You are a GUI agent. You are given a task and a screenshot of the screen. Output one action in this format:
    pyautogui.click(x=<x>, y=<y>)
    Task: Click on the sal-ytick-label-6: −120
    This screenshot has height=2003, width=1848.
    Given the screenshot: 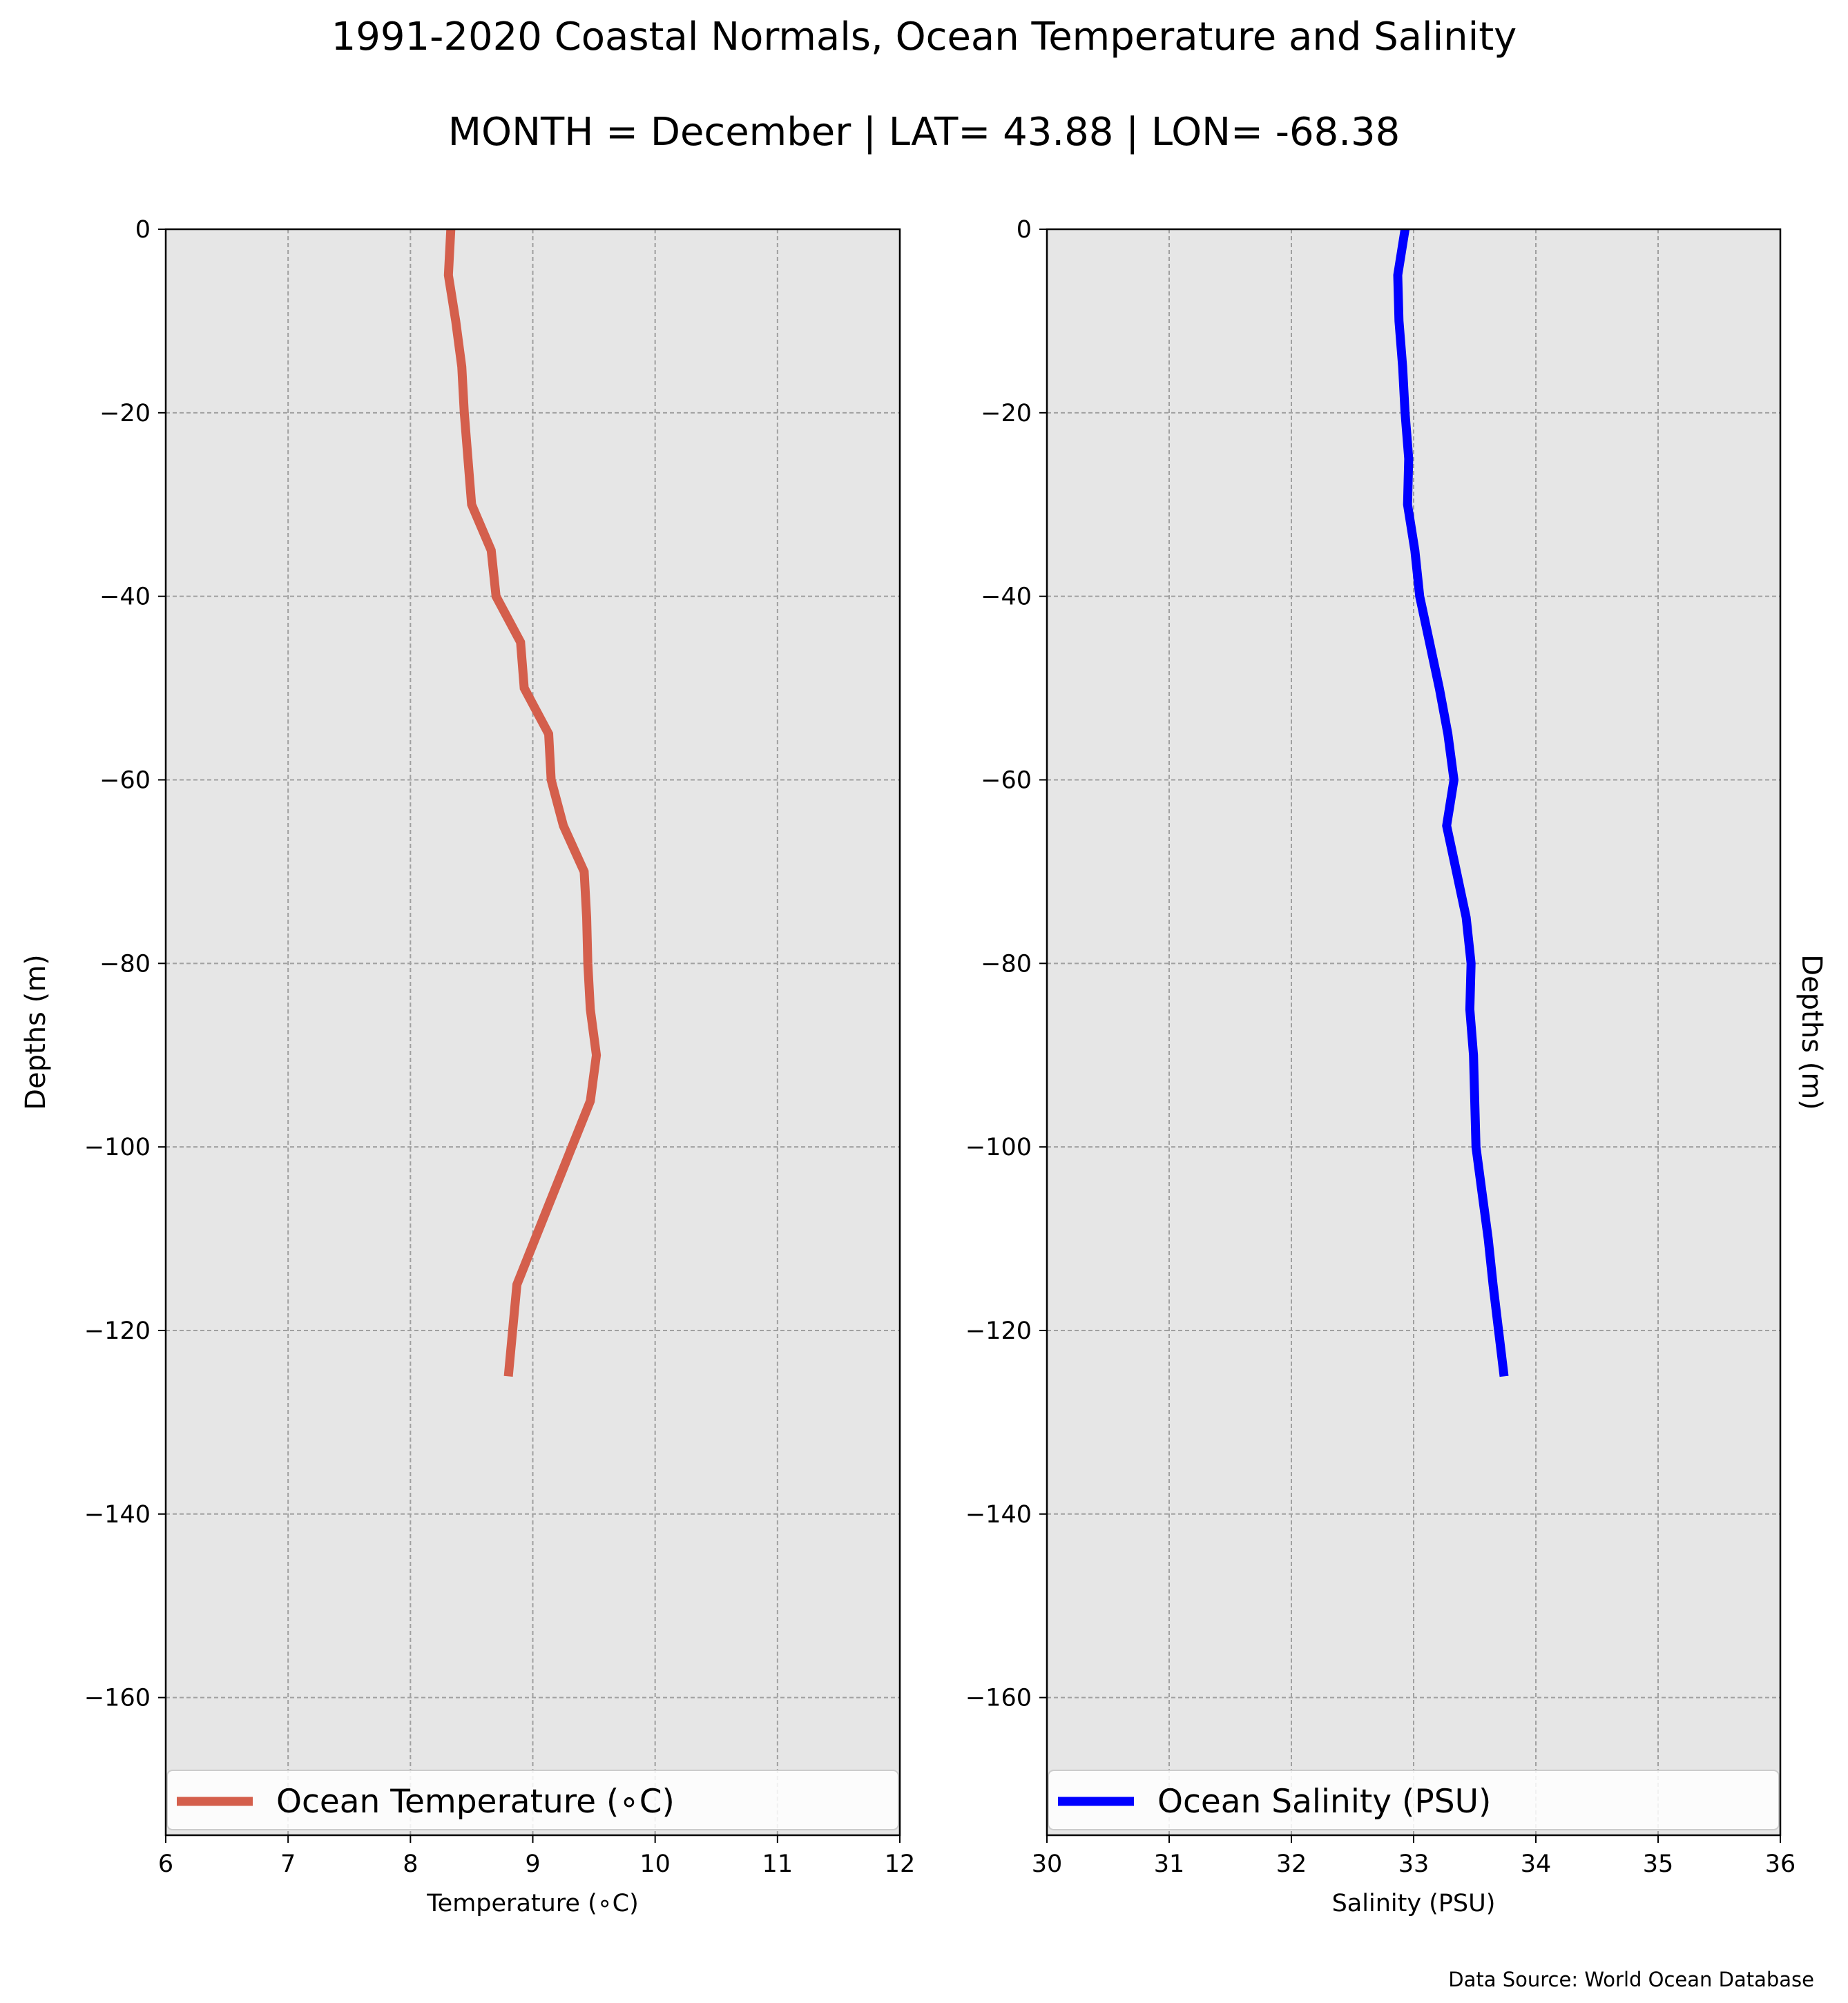 What is the action you would take?
    pyautogui.click(x=998, y=1331)
    